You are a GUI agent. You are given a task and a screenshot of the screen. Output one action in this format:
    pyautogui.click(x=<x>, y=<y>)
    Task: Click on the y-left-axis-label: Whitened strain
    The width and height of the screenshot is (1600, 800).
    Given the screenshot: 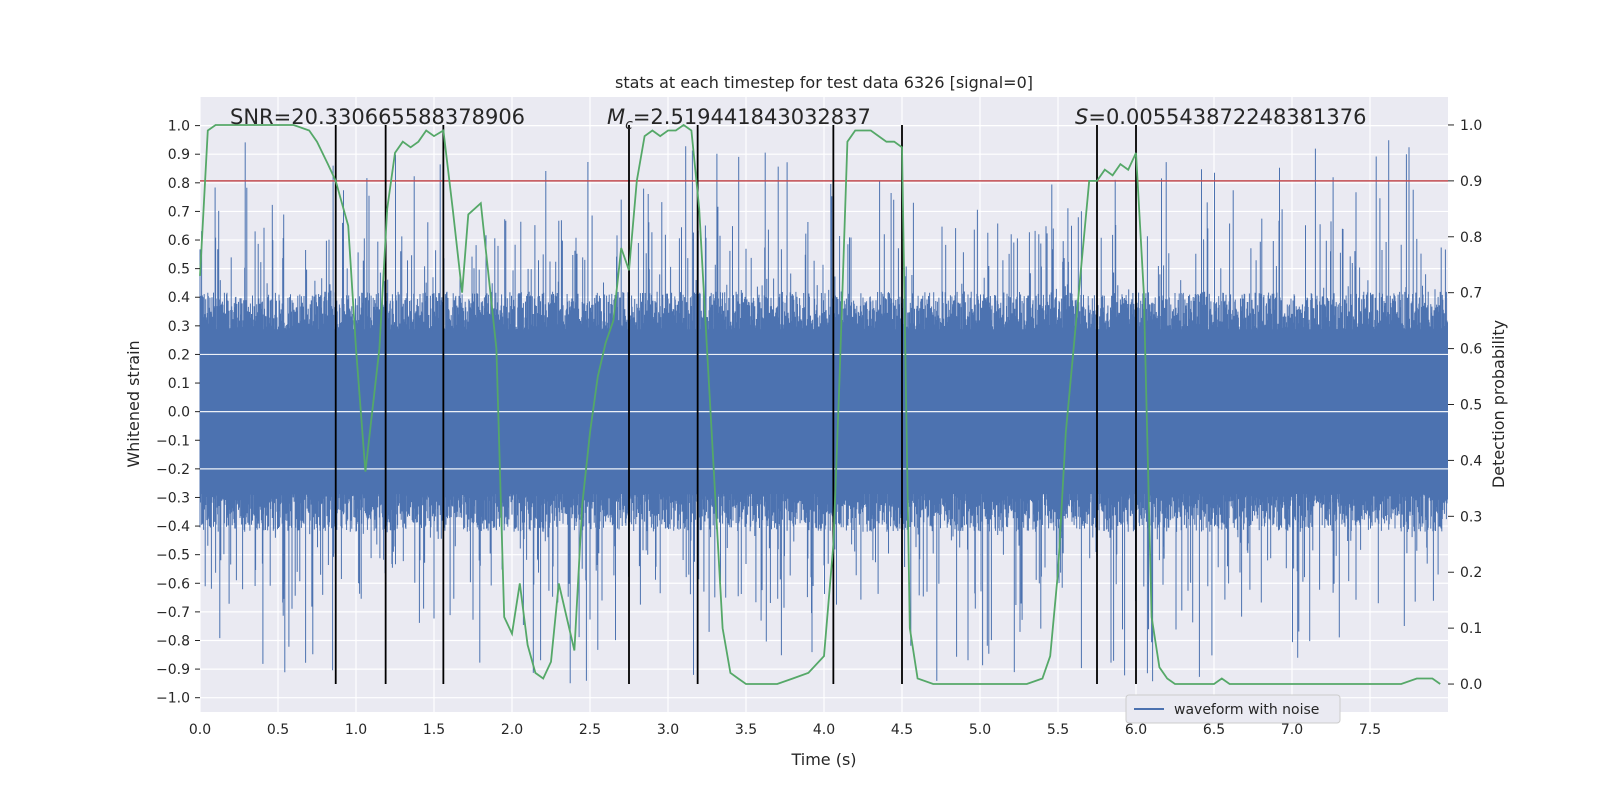 What is the action you would take?
    pyautogui.click(x=133, y=403)
    